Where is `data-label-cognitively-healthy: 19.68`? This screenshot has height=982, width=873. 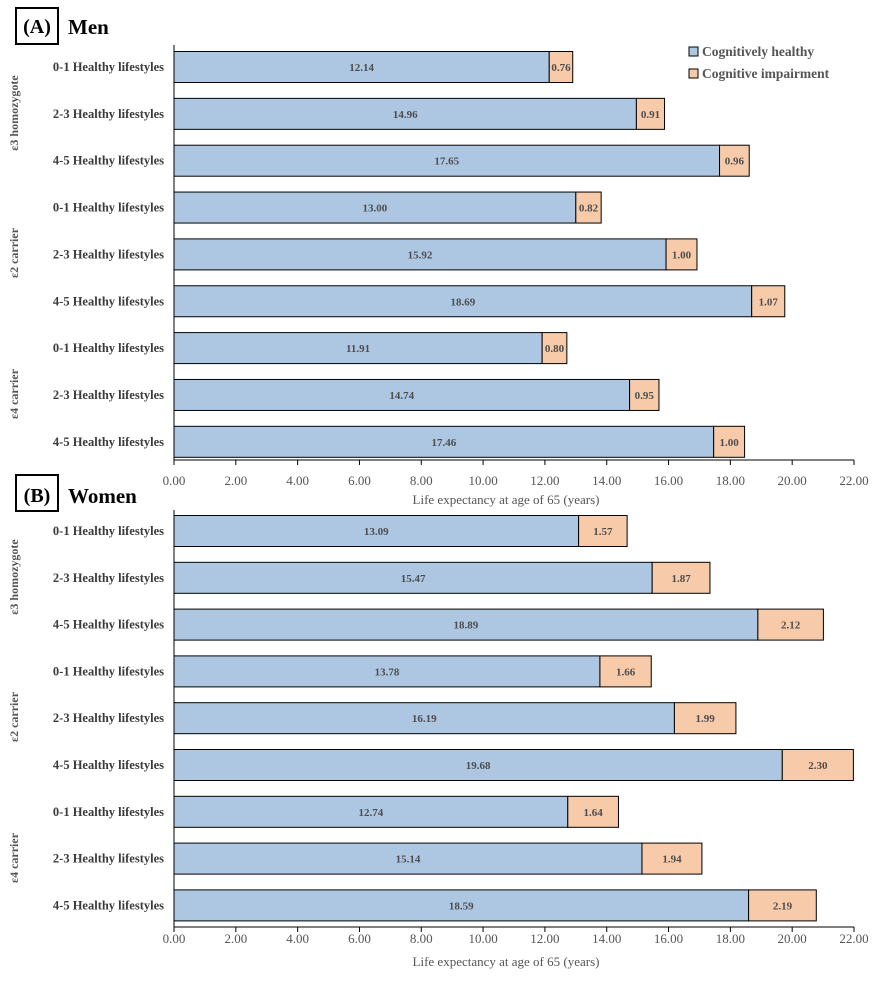
data-label-cognitively-healthy: 19.68 is located at coordinates (478, 766).